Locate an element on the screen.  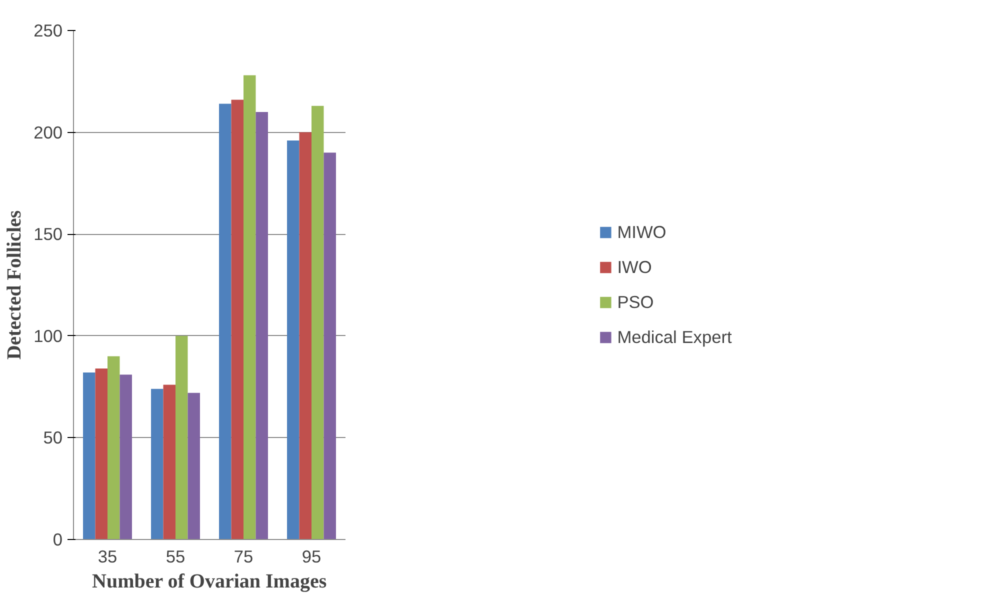
y-tick-label: 0 is located at coordinates (57, 540).